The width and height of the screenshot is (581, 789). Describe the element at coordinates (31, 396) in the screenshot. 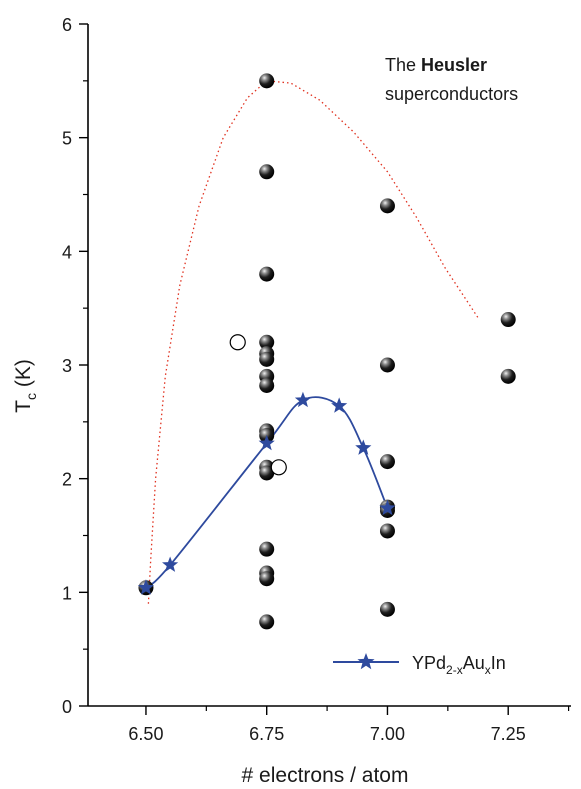

I see `y-axis-title-sub: c` at that location.